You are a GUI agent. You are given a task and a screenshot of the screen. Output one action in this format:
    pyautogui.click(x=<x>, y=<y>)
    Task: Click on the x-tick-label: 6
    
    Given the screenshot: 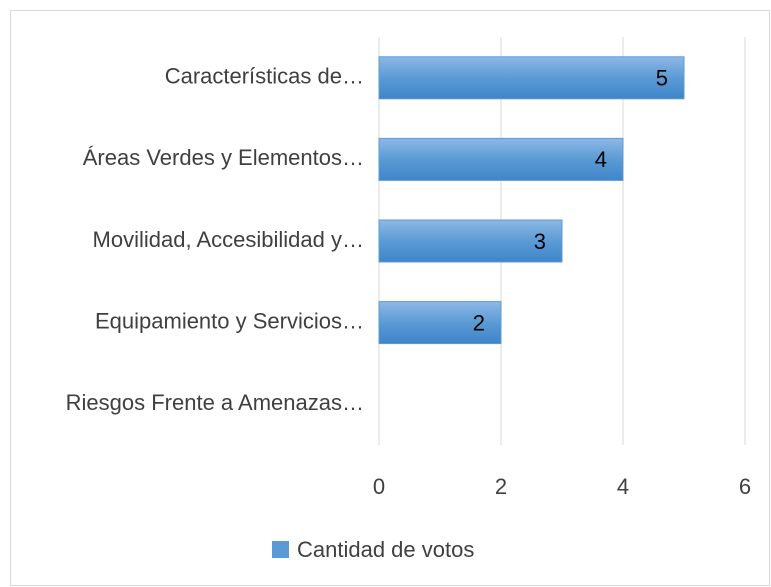 What is the action you would take?
    pyautogui.click(x=745, y=486)
    